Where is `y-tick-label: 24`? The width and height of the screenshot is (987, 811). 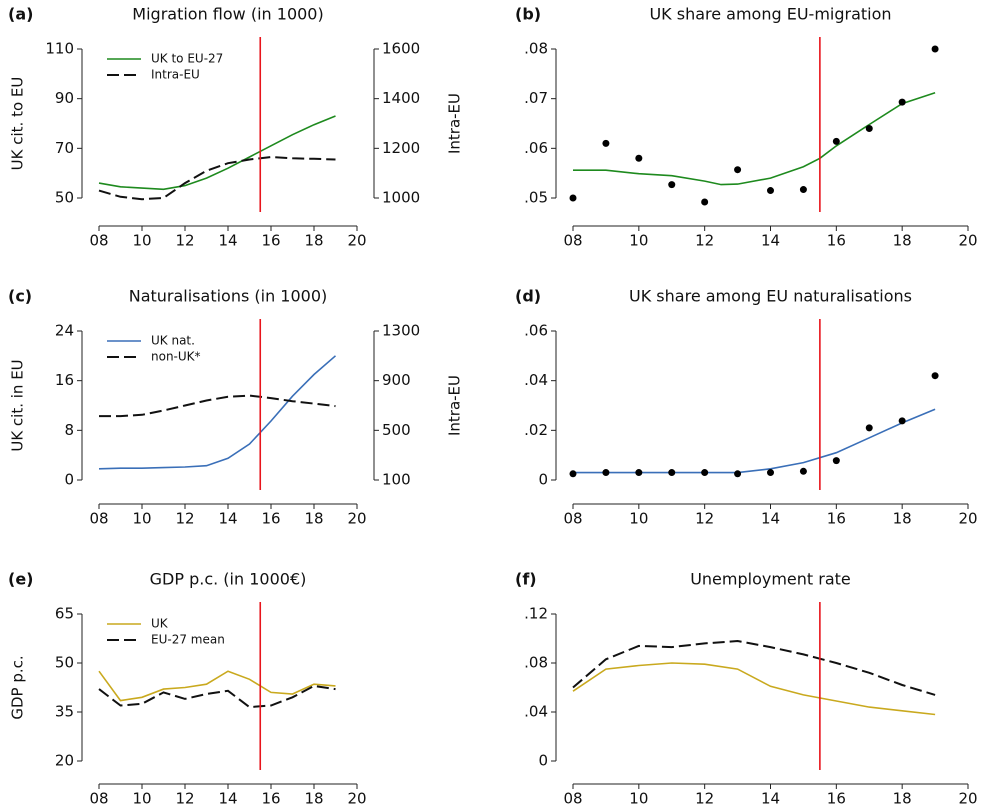
y-tick-label: 24 is located at coordinates (64, 331).